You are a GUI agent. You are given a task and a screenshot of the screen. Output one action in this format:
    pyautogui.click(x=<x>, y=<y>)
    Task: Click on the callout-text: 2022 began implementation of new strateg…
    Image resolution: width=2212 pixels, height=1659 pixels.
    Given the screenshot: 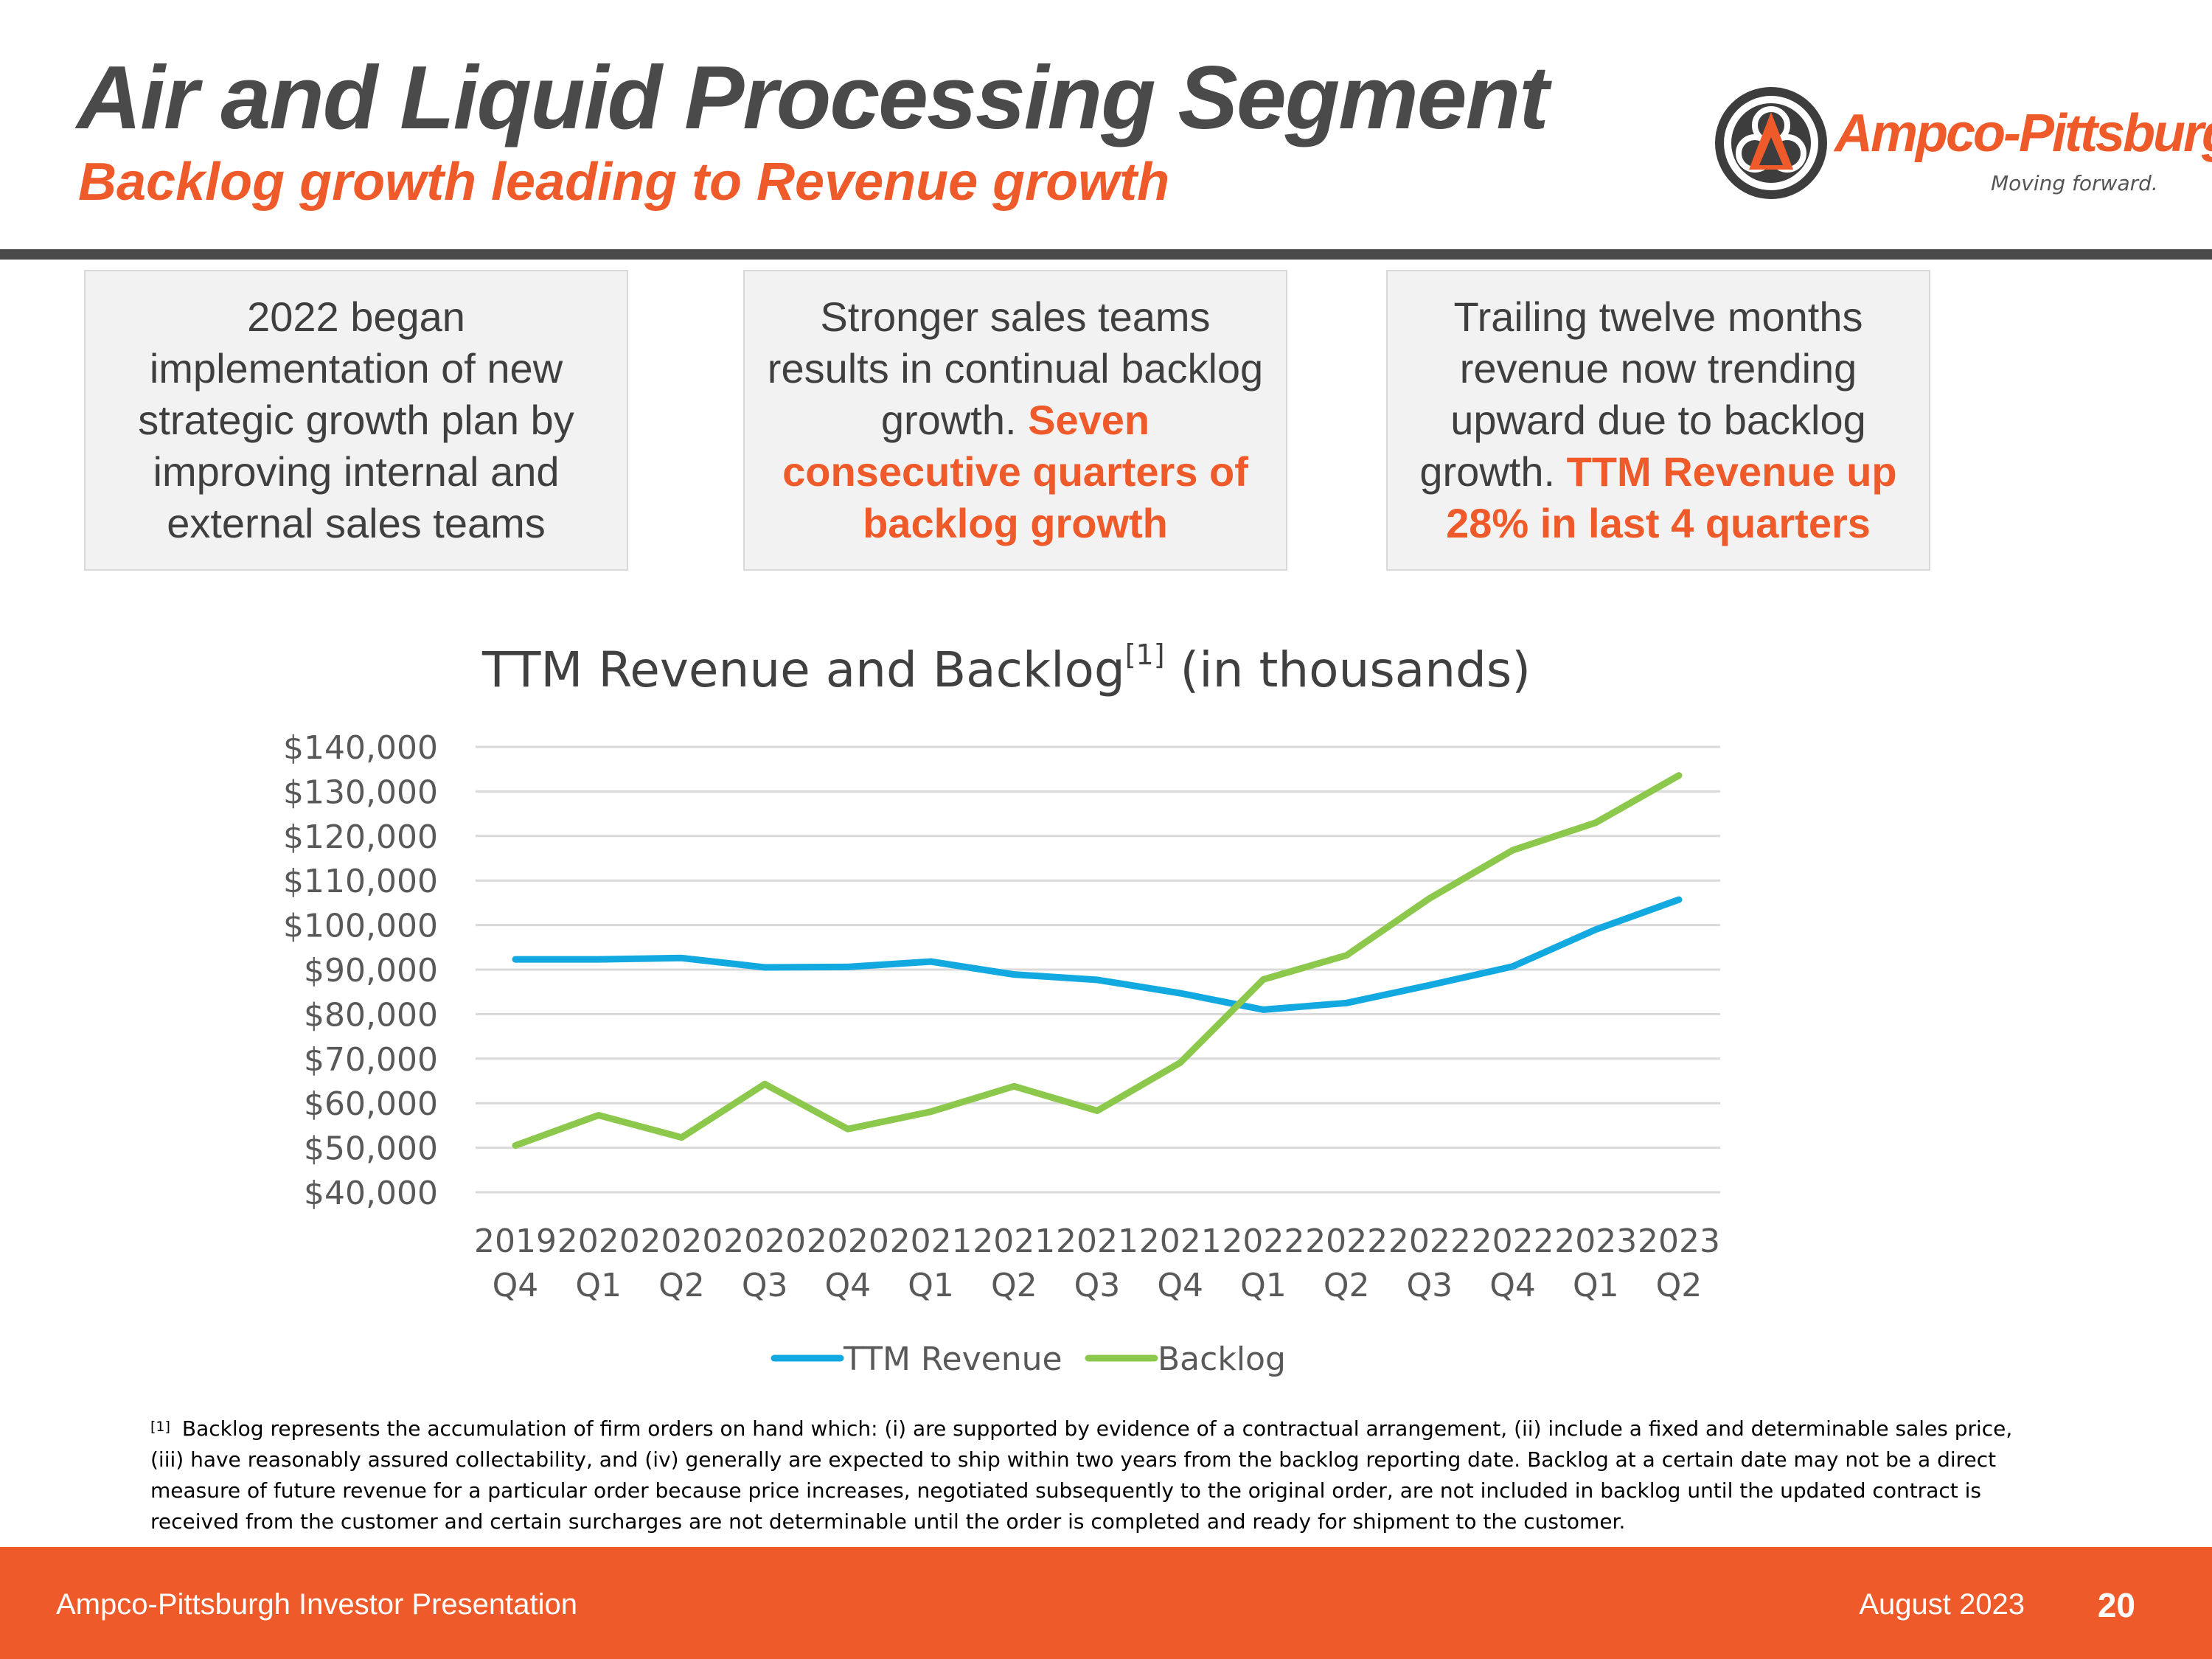 What is the action you would take?
    pyautogui.click(x=356, y=419)
    